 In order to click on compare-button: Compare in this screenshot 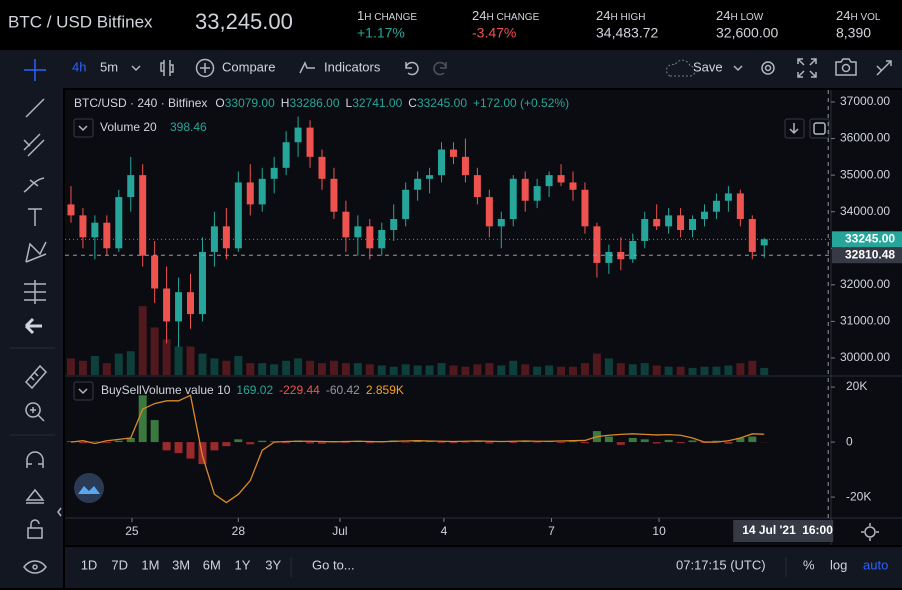, I will do `click(248, 66)`.